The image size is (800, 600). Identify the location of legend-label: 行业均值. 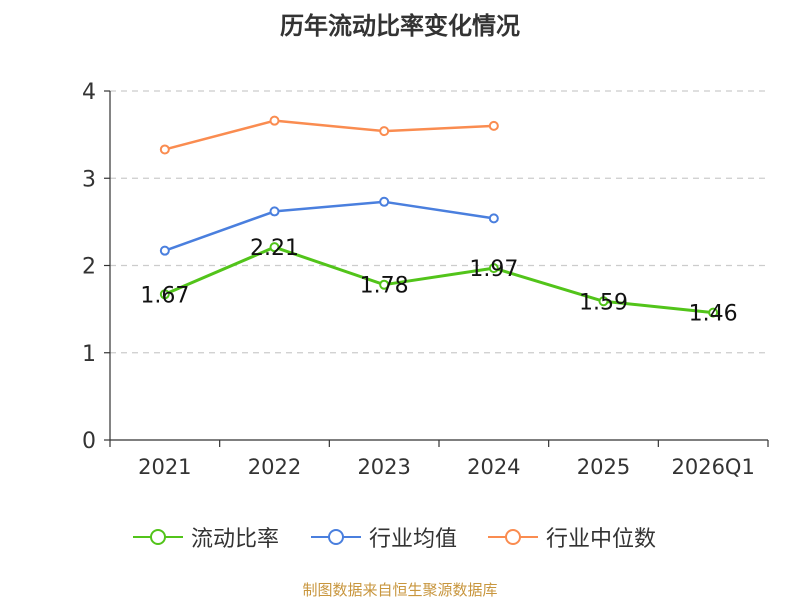
(413, 539).